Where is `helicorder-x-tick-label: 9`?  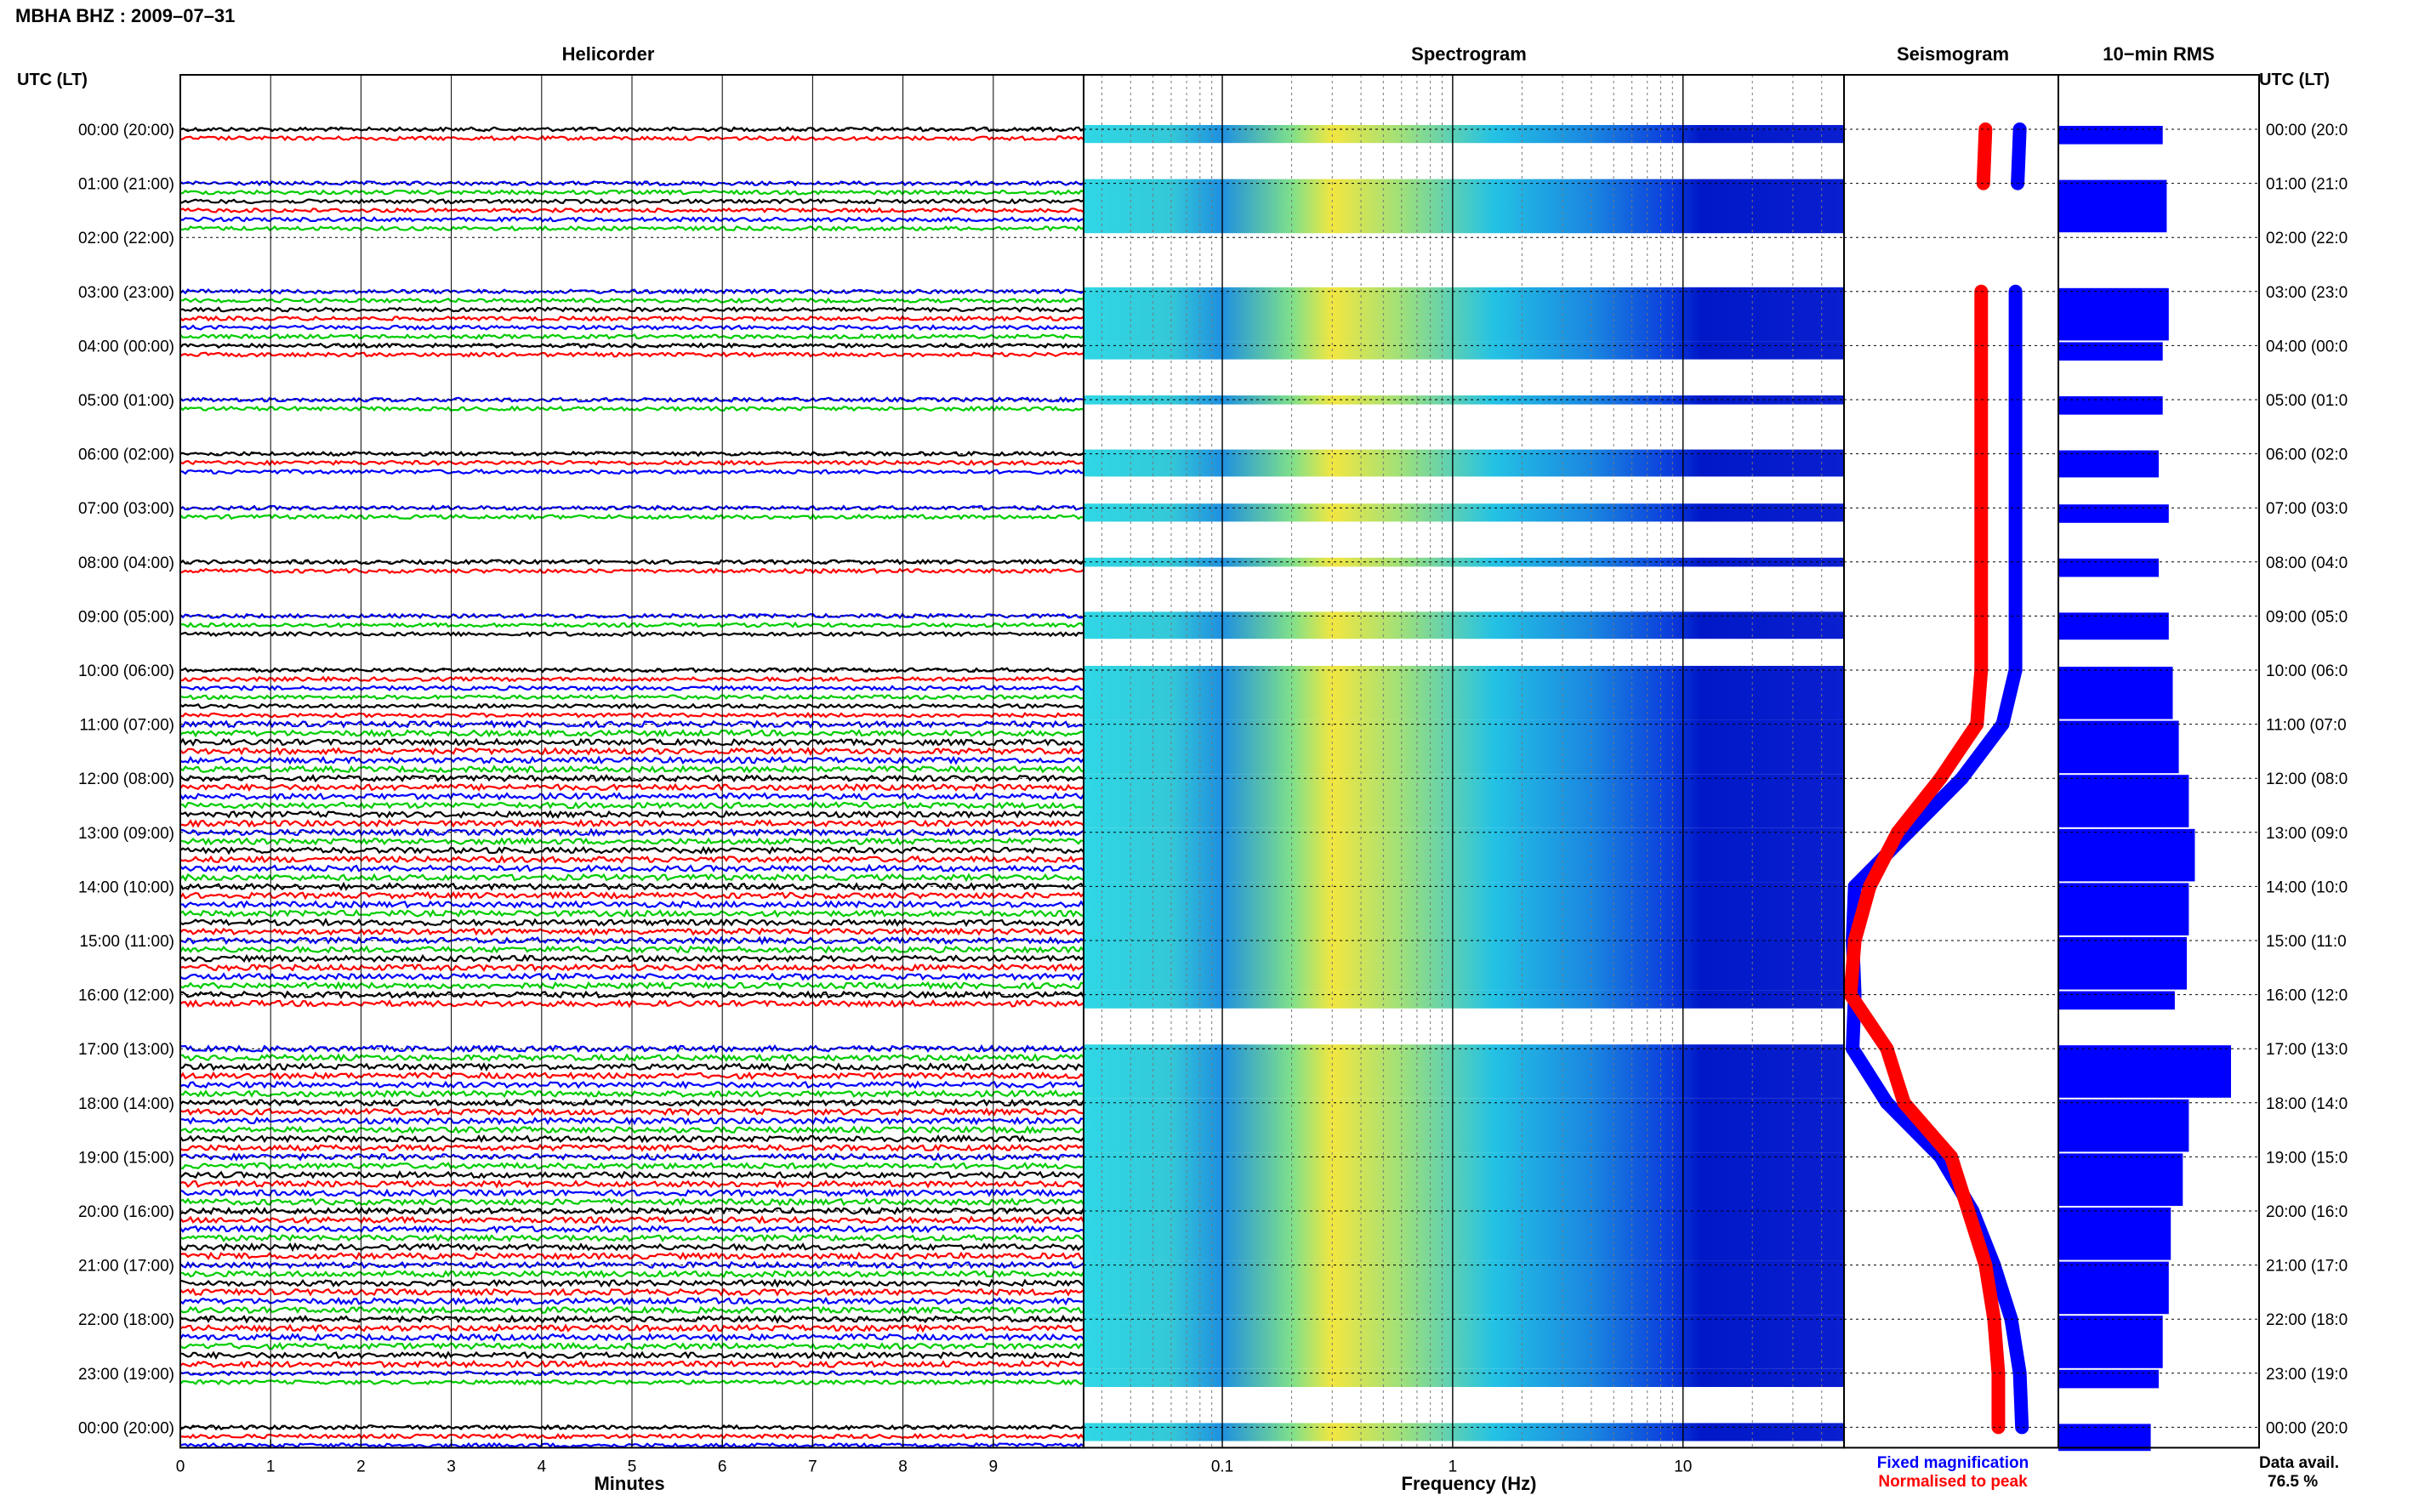
helicorder-x-tick-label: 9 is located at coordinates (994, 1466).